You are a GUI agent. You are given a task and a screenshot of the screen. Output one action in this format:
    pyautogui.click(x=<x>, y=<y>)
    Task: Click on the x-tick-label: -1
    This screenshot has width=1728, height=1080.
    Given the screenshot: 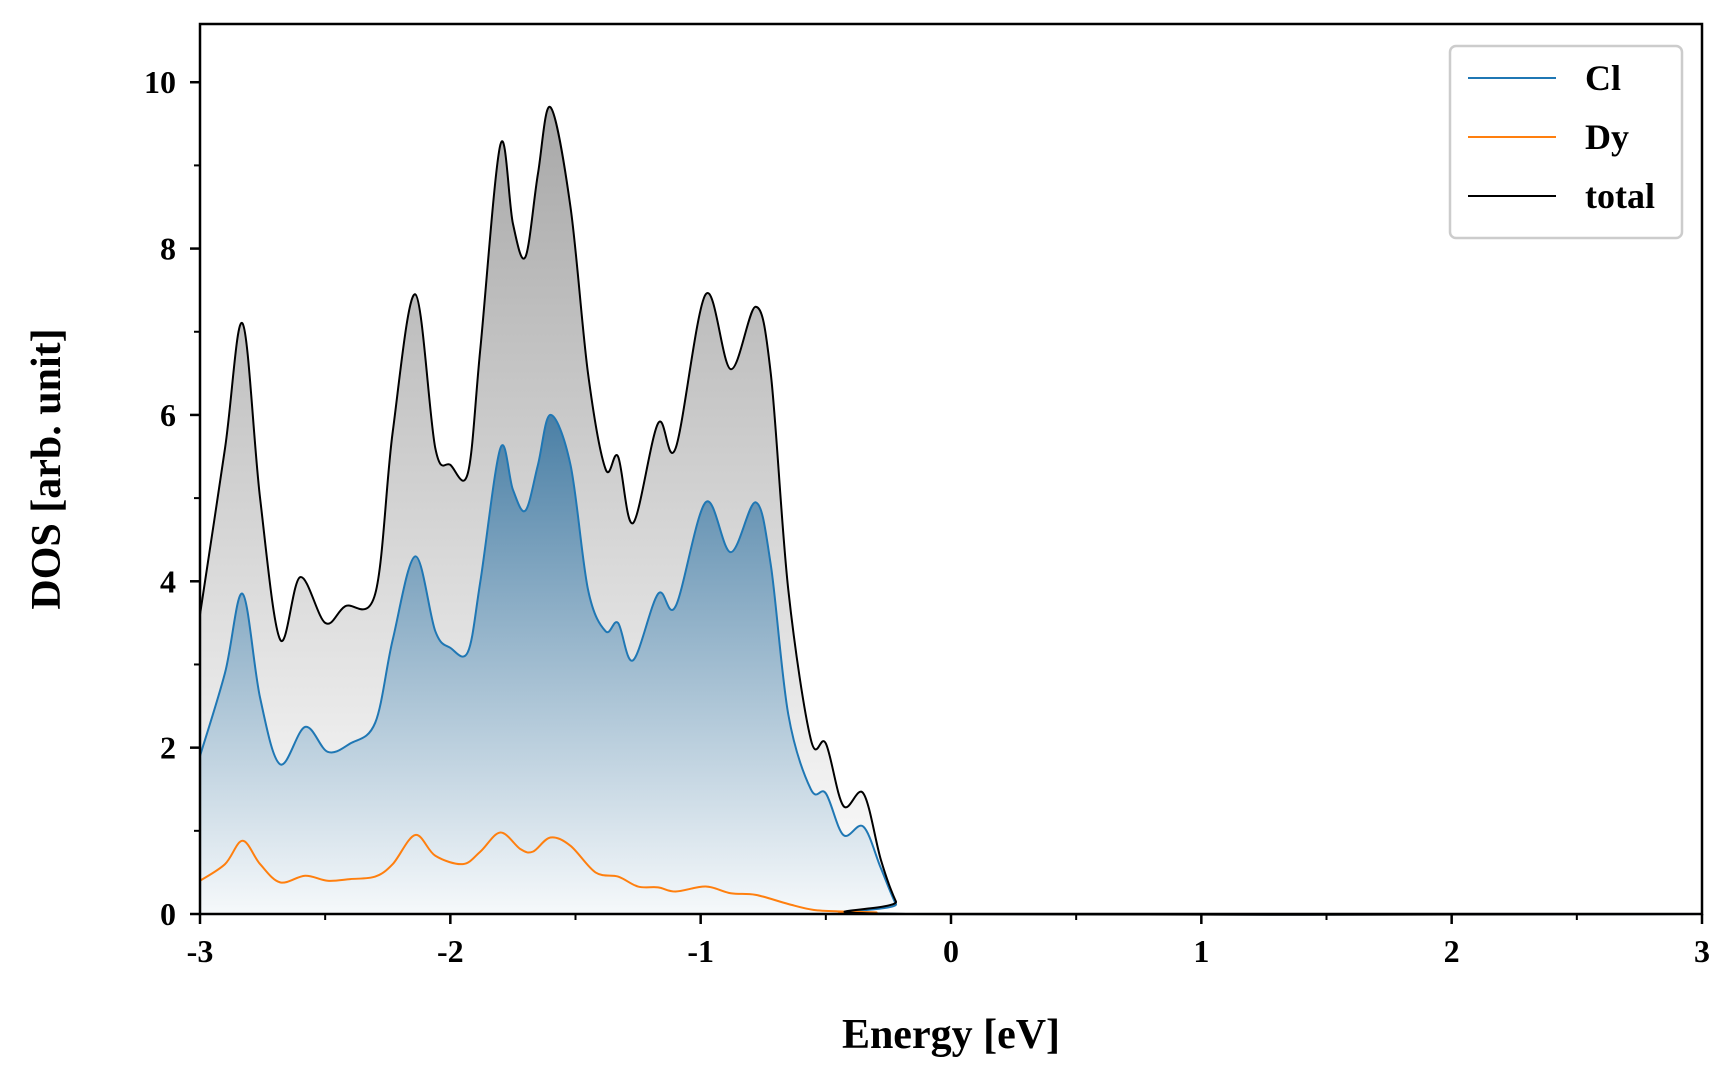 What is the action you would take?
    pyautogui.click(x=700, y=951)
    